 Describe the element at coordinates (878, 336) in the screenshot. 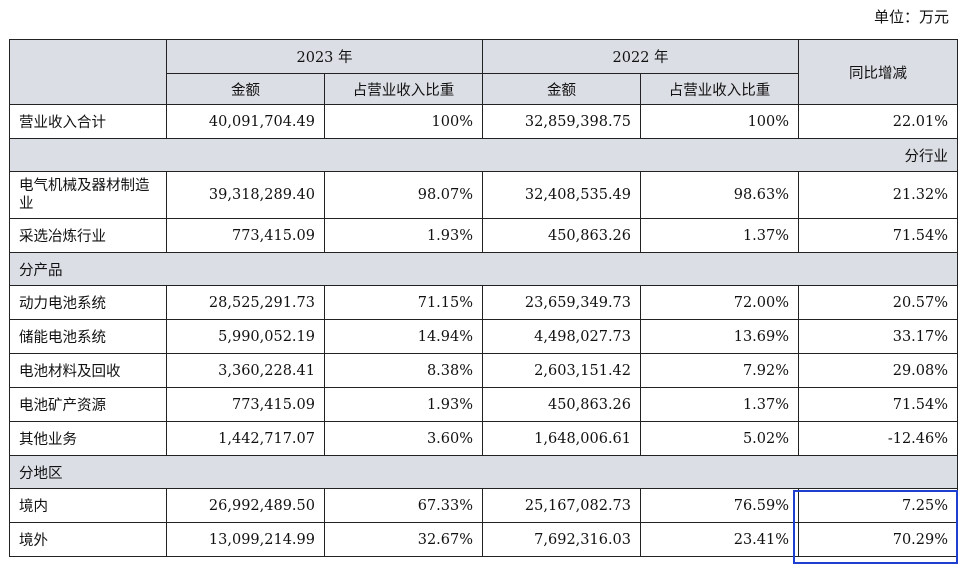

I see `yoy-change: 33.17%` at that location.